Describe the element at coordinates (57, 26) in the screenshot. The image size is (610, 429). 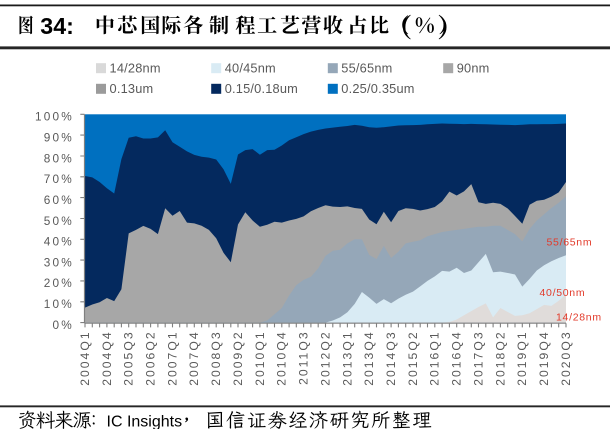
I see `svg-text: 34:` at that location.